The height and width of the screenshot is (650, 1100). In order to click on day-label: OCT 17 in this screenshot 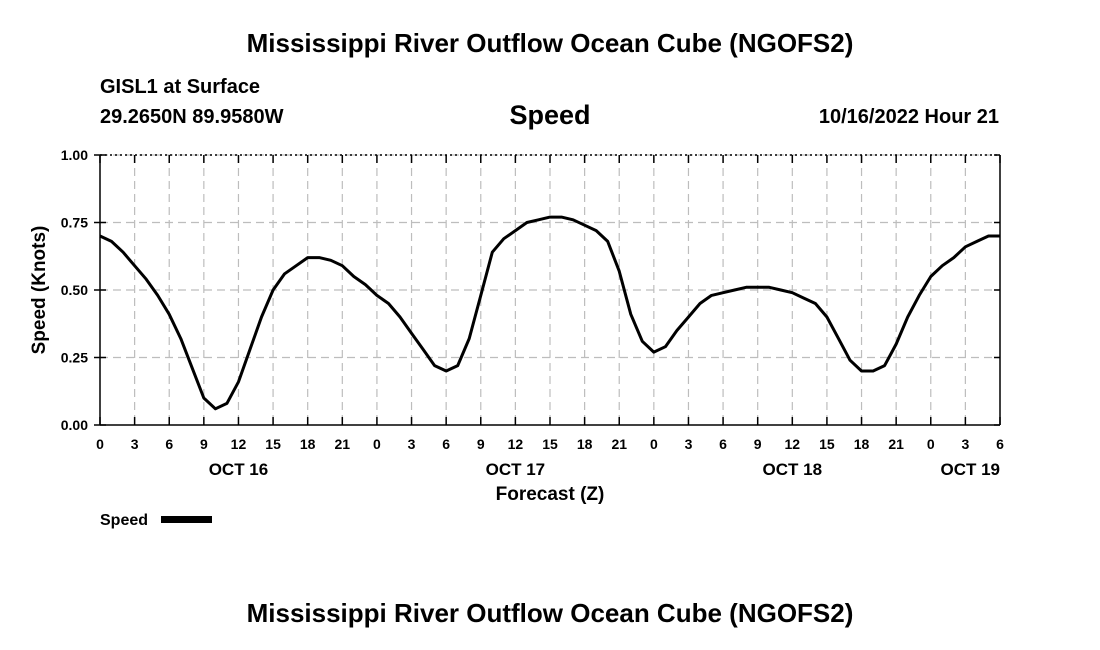, I will do `click(516, 469)`.